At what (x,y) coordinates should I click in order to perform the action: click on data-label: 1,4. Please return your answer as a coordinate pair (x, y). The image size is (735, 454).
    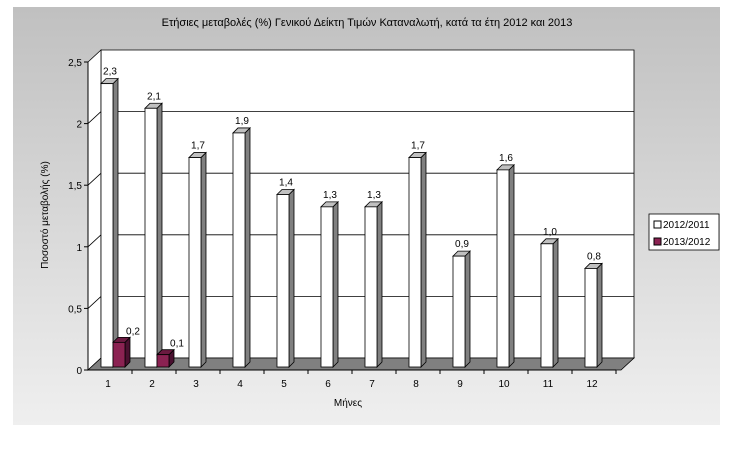
    Looking at the image, I should click on (286, 183).